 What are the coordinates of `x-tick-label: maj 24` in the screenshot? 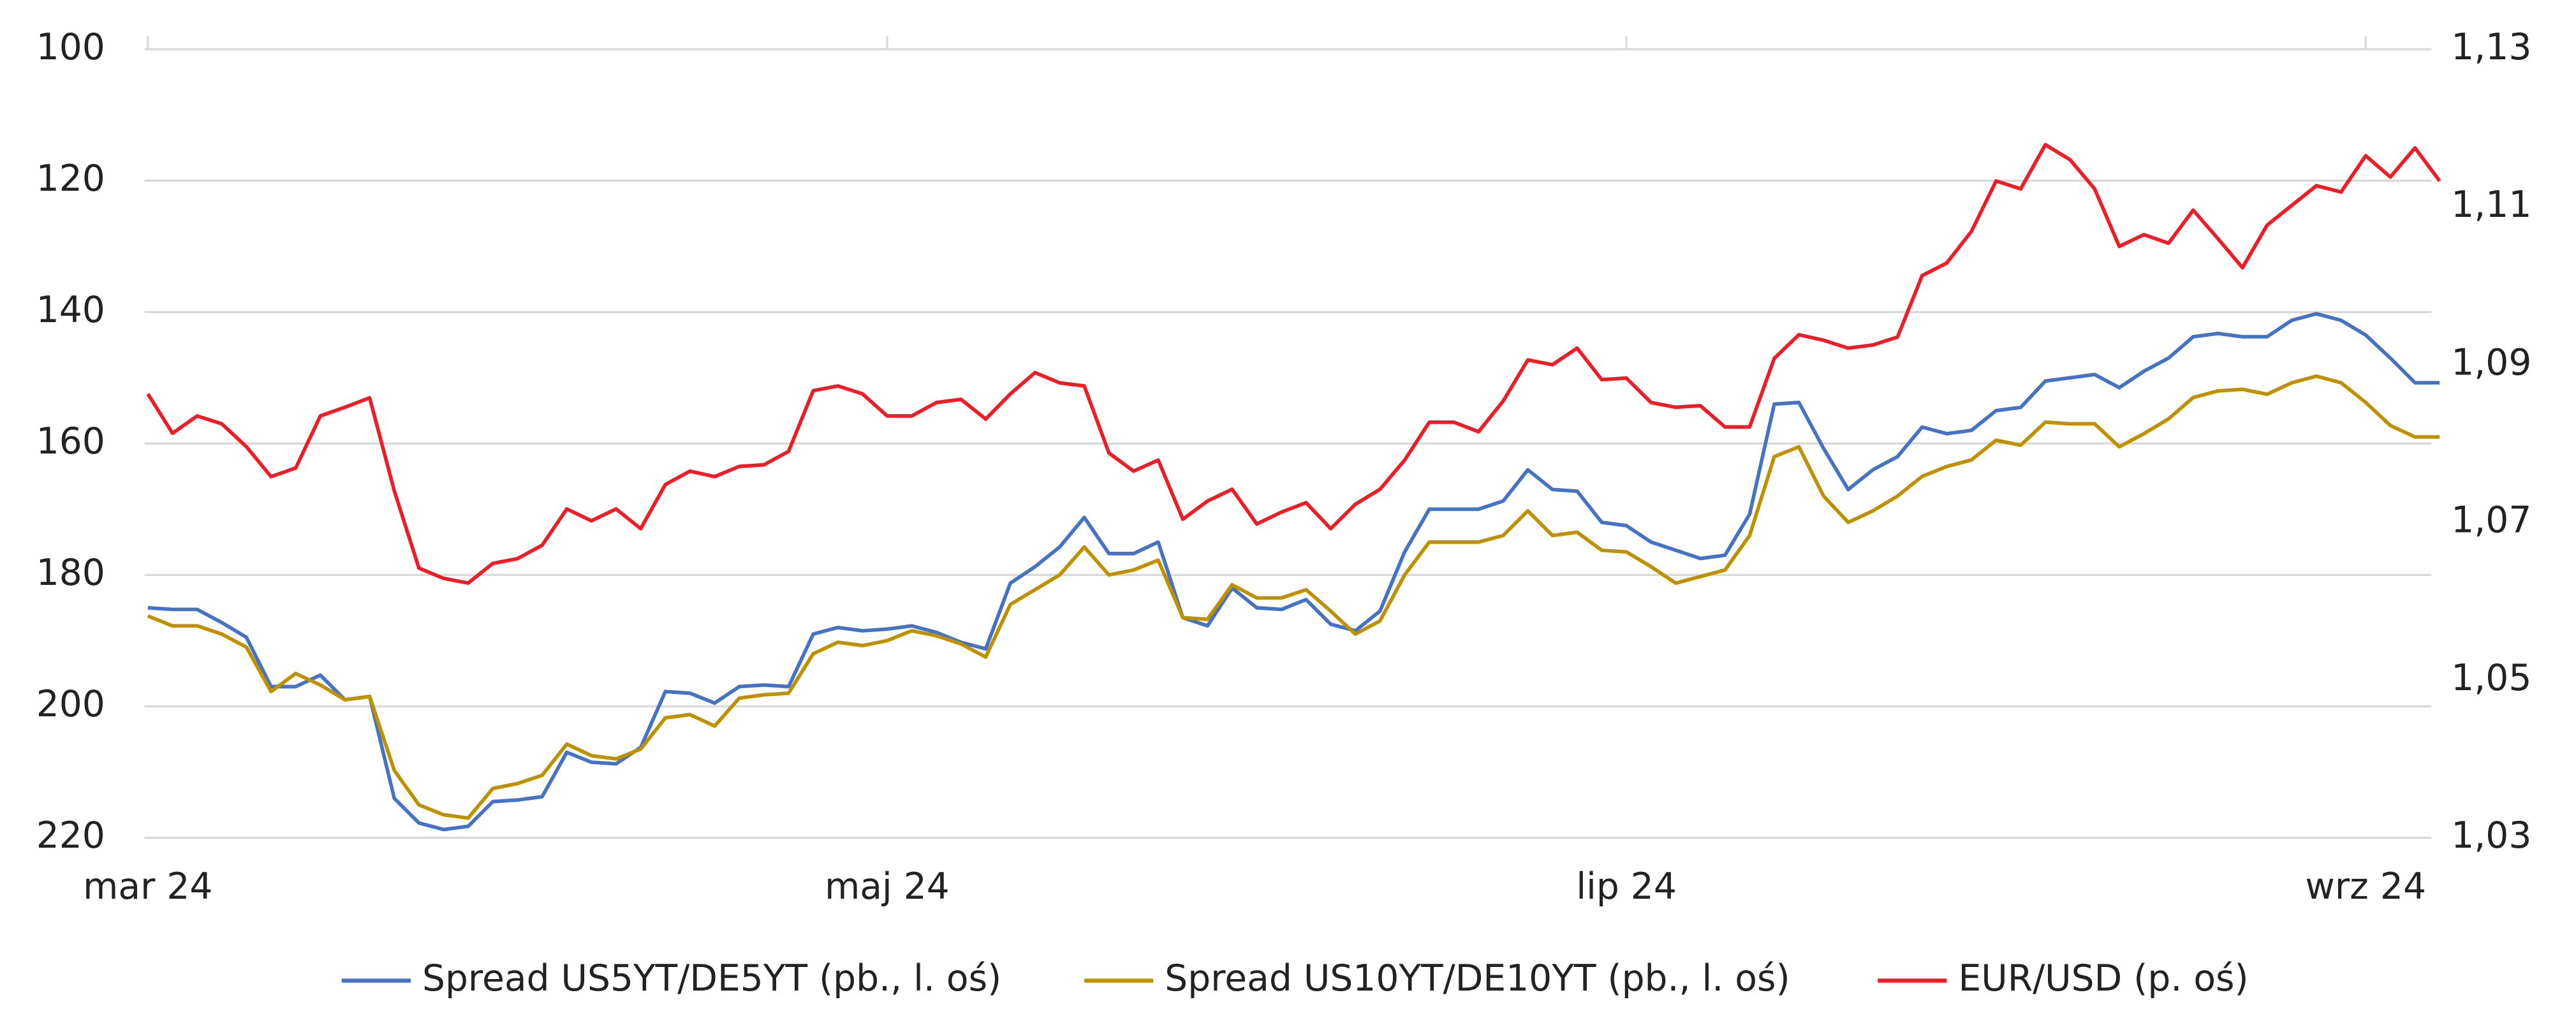 It's located at (887, 887).